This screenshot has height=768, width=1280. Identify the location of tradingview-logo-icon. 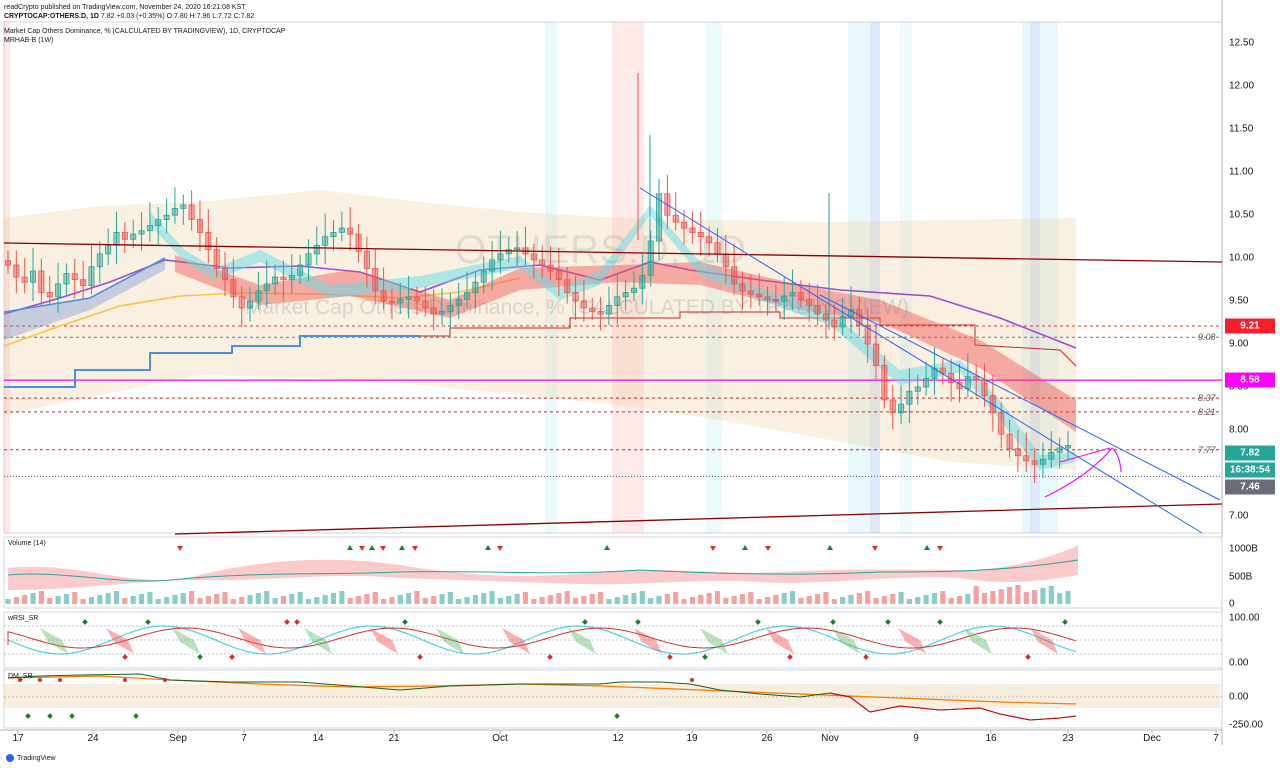
(10, 758).